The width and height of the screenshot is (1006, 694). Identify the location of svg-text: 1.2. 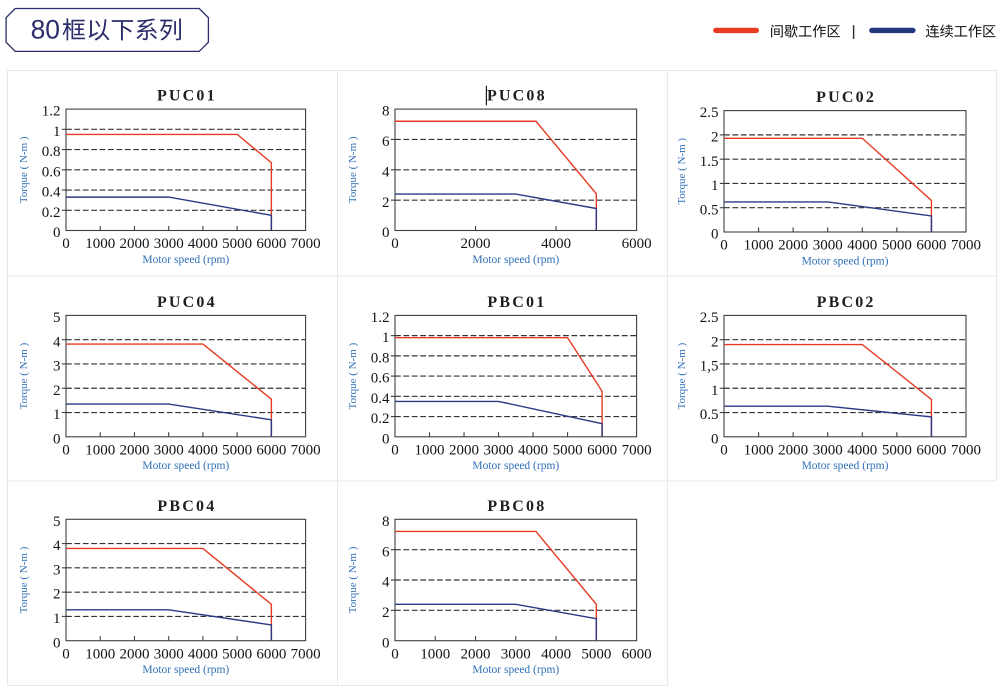
(51, 112).